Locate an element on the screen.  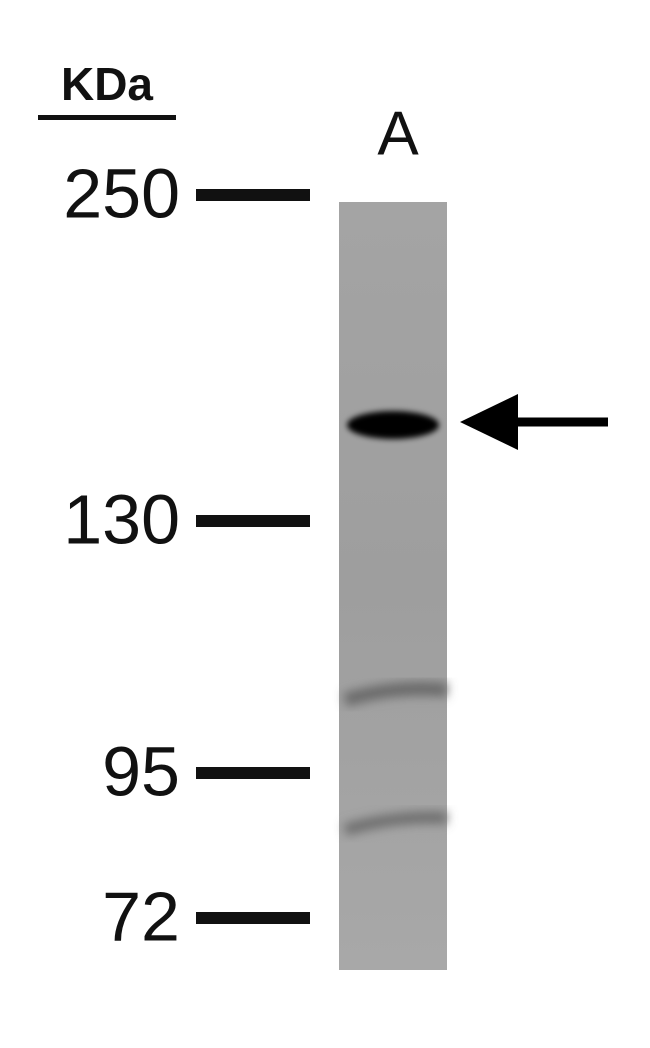
unit-label: KDa is located at coordinates (107, 84).